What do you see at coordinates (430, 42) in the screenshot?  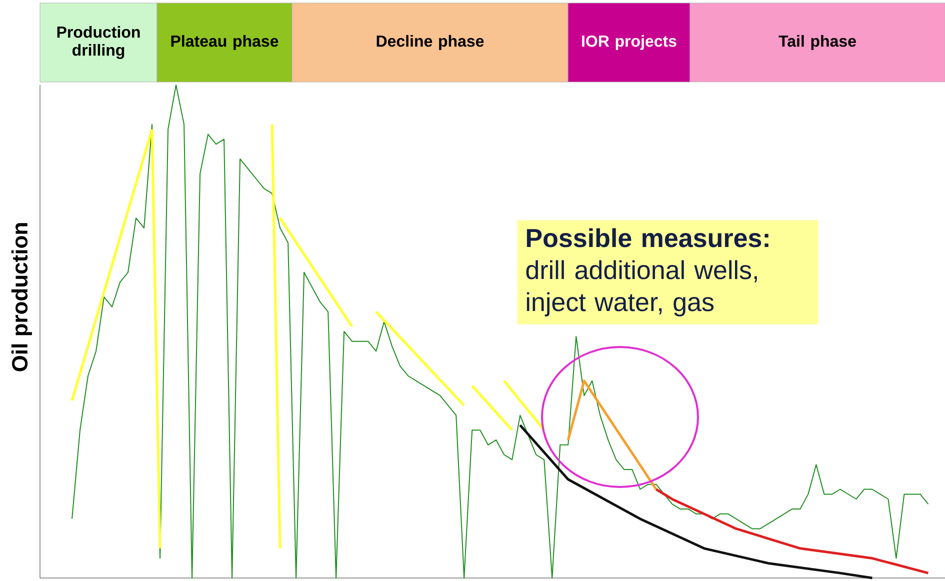 I see `text: Decline phase` at bounding box center [430, 42].